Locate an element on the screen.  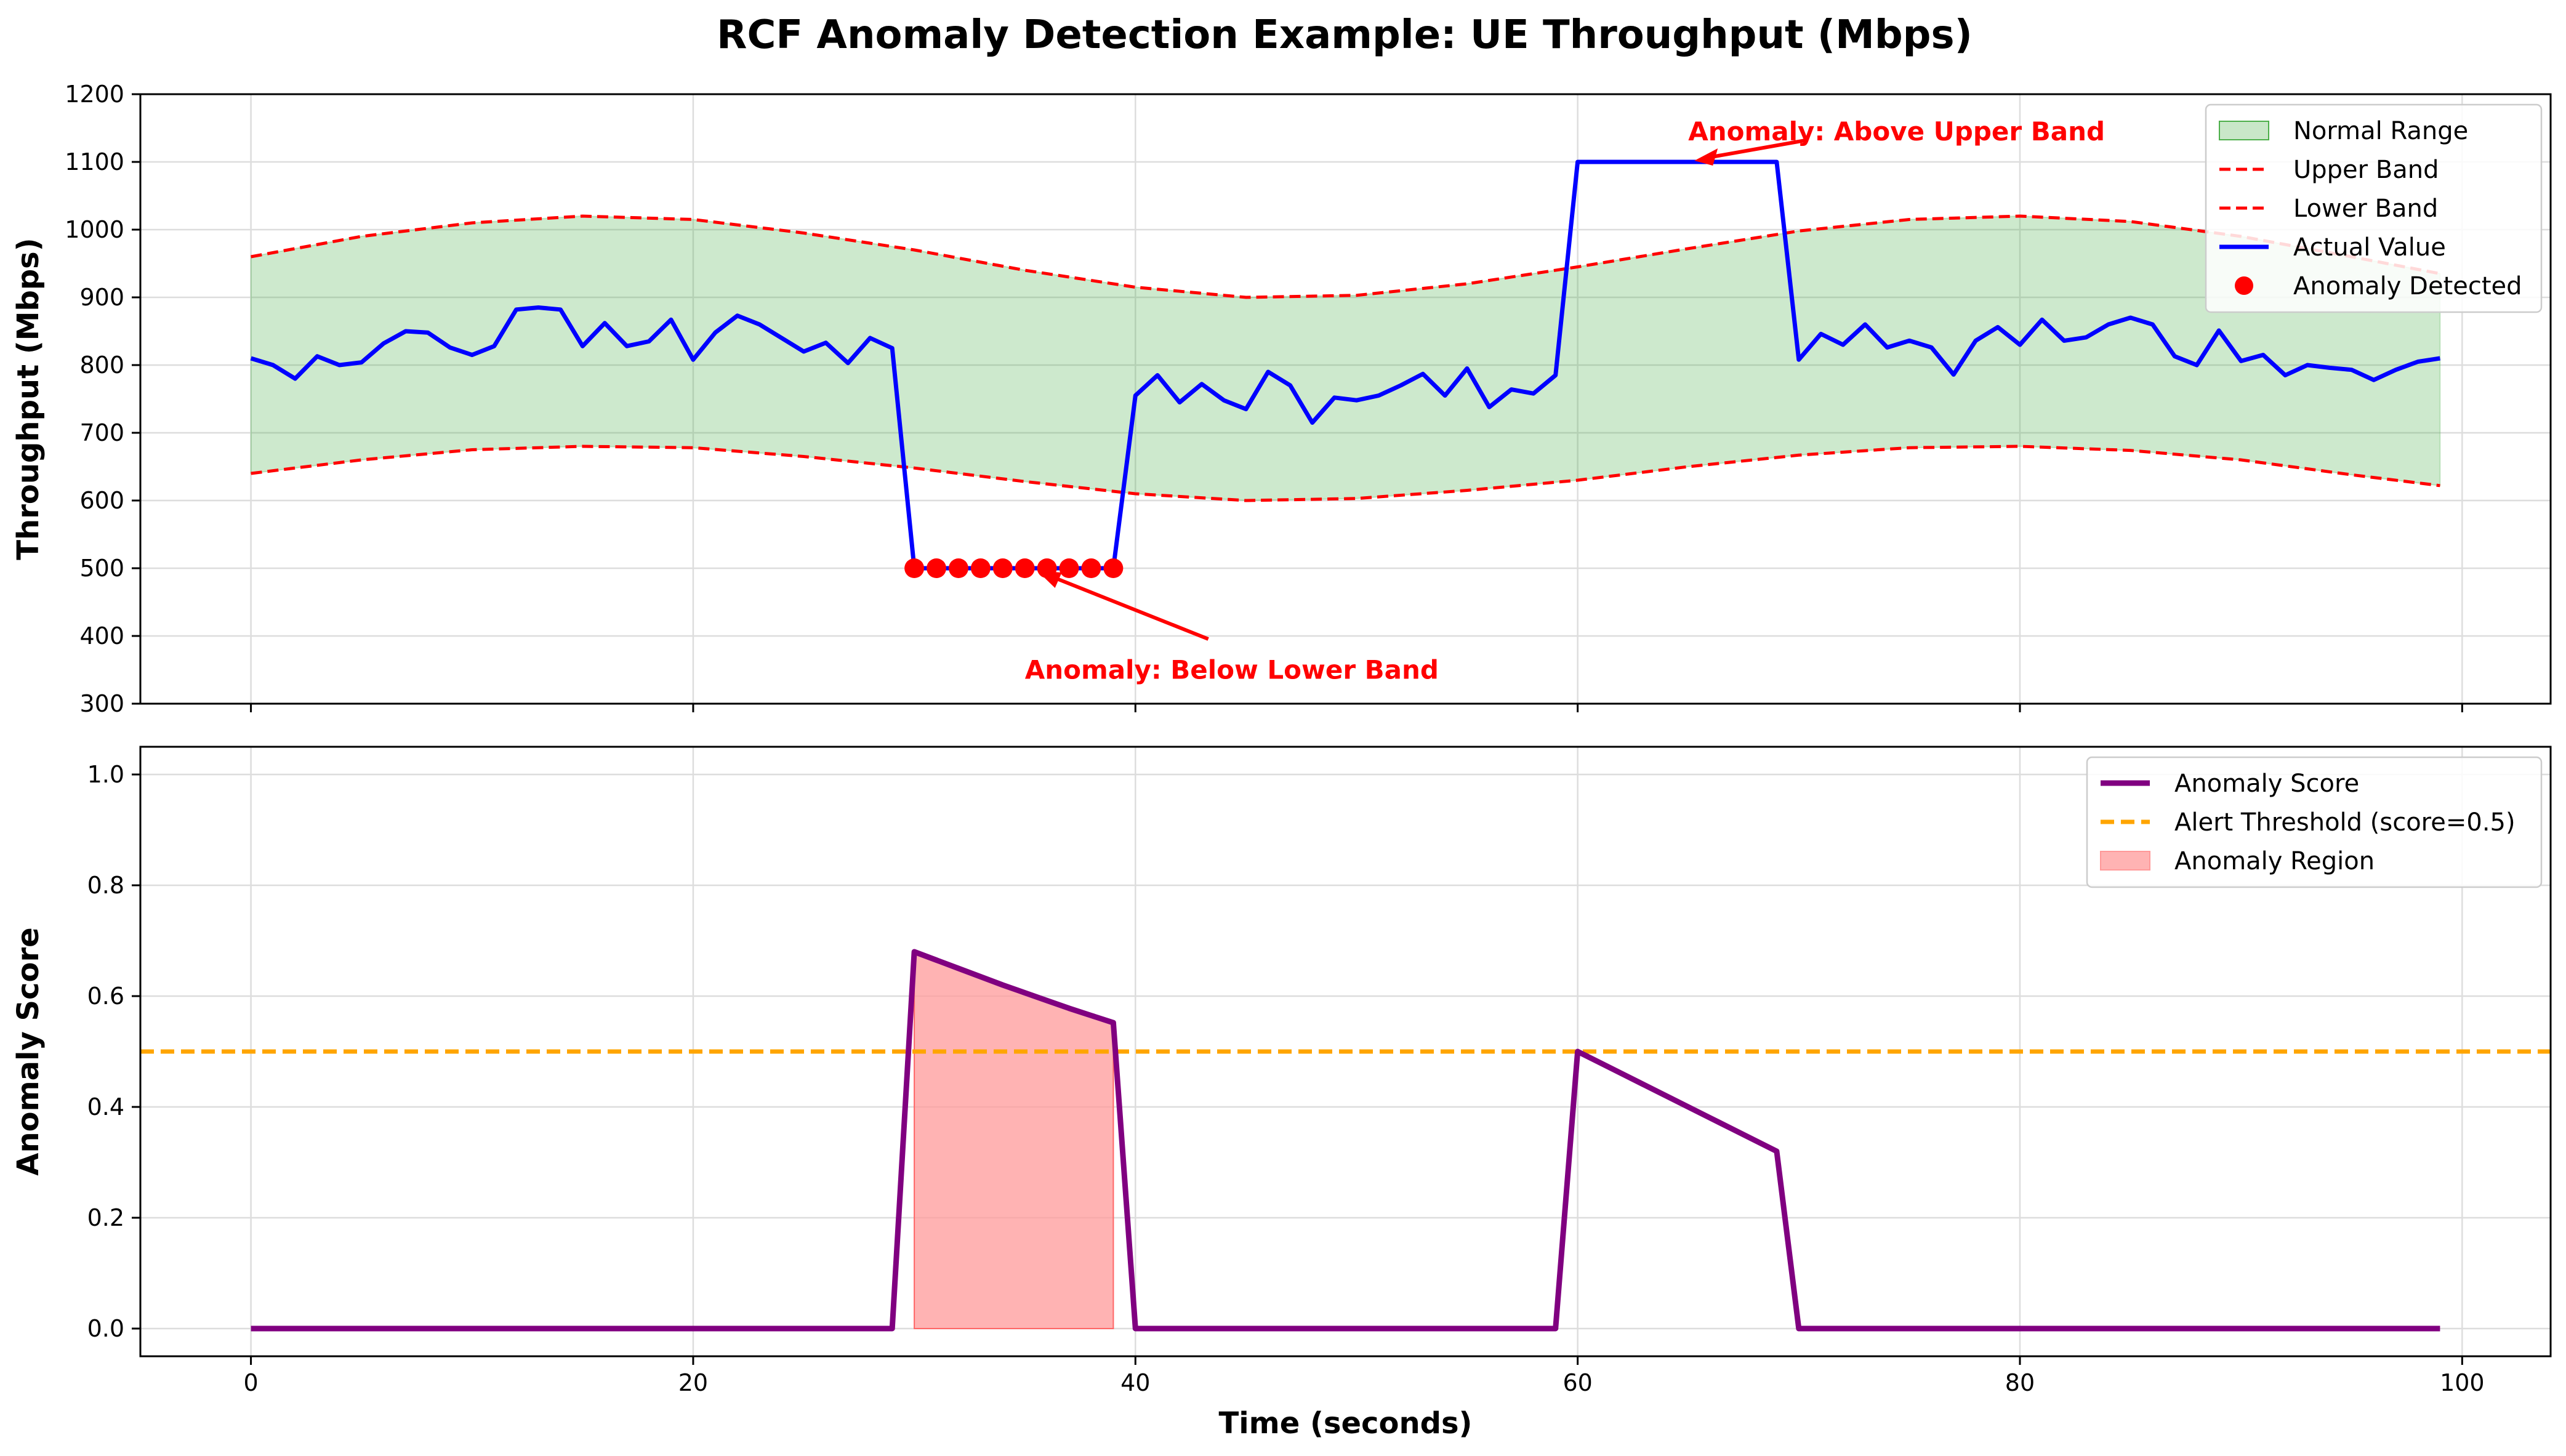
legend-label-lower-band: Lower Band is located at coordinates (2365, 209).